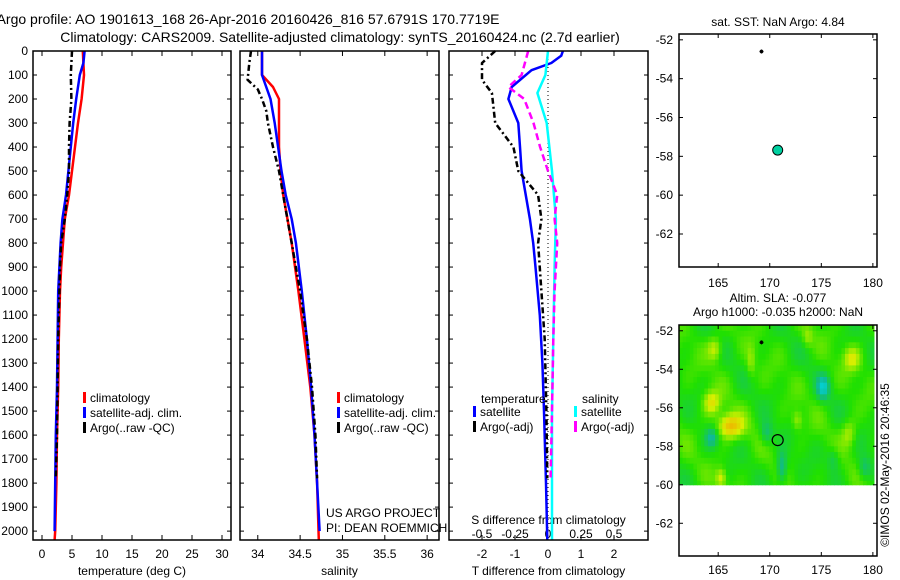 Image resolution: width=900 pixels, height=580 pixels. What do you see at coordinates (14, 411) in the screenshot?
I see `y-tick-label: 1500` at bounding box center [14, 411].